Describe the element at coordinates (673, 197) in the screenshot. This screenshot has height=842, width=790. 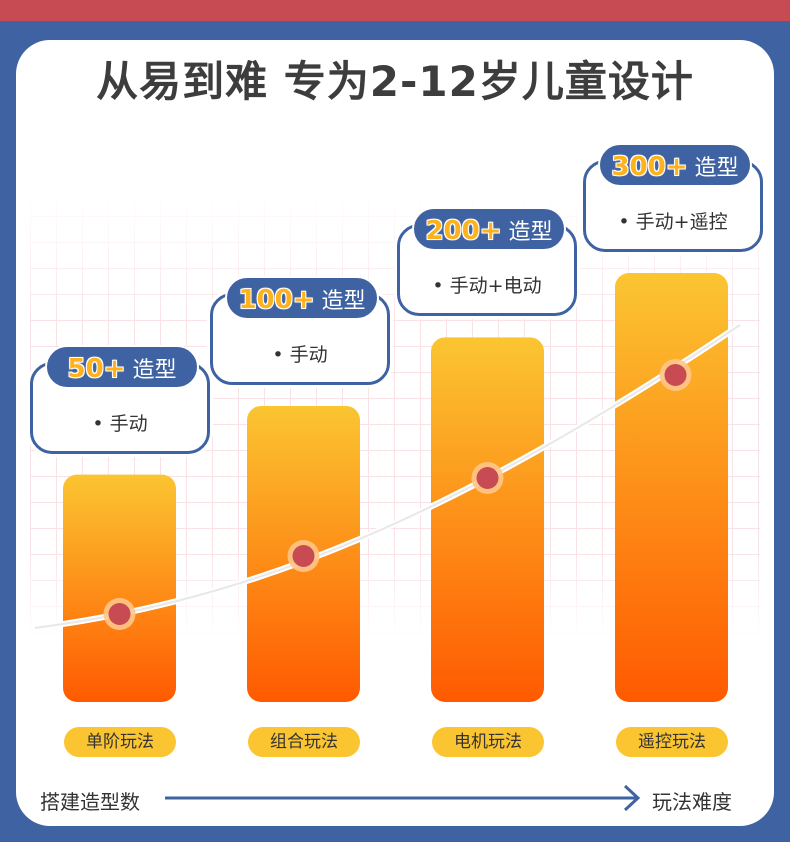
I see `value-callout: 300+ 造型 • 手动+遥控` at that location.